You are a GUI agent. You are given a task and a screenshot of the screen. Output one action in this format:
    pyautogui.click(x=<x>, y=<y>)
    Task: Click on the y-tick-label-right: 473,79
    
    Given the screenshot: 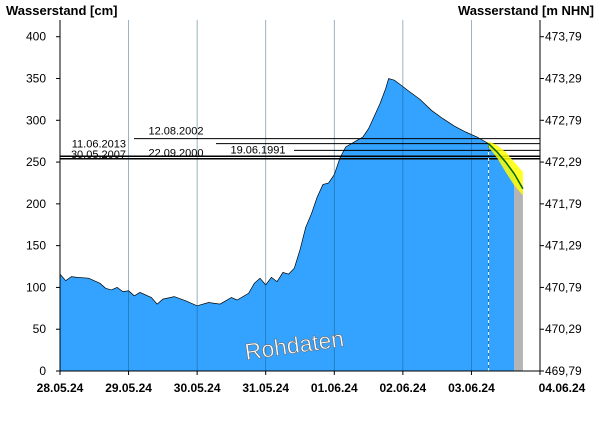 What is the action you would take?
    pyautogui.click(x=563, y=37)
    